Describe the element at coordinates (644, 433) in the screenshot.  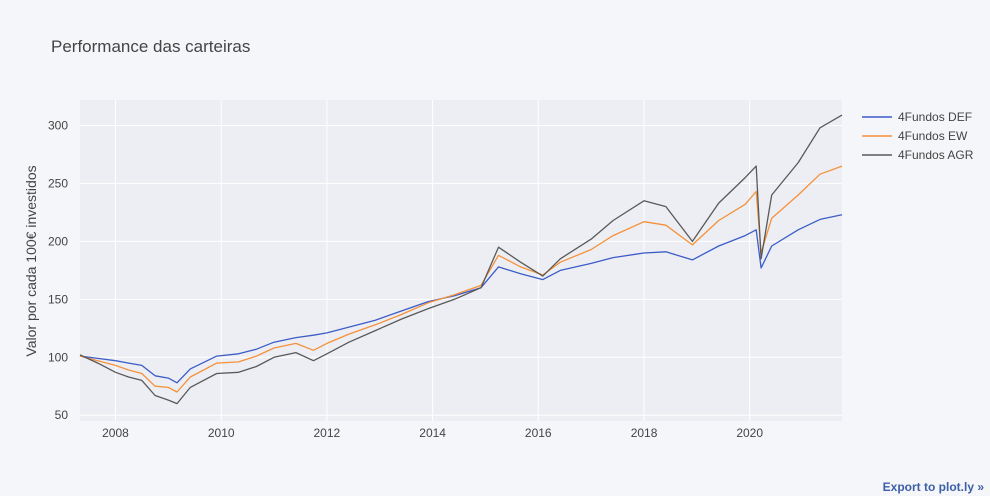
I see `x-tick-label: 2018` at that location.